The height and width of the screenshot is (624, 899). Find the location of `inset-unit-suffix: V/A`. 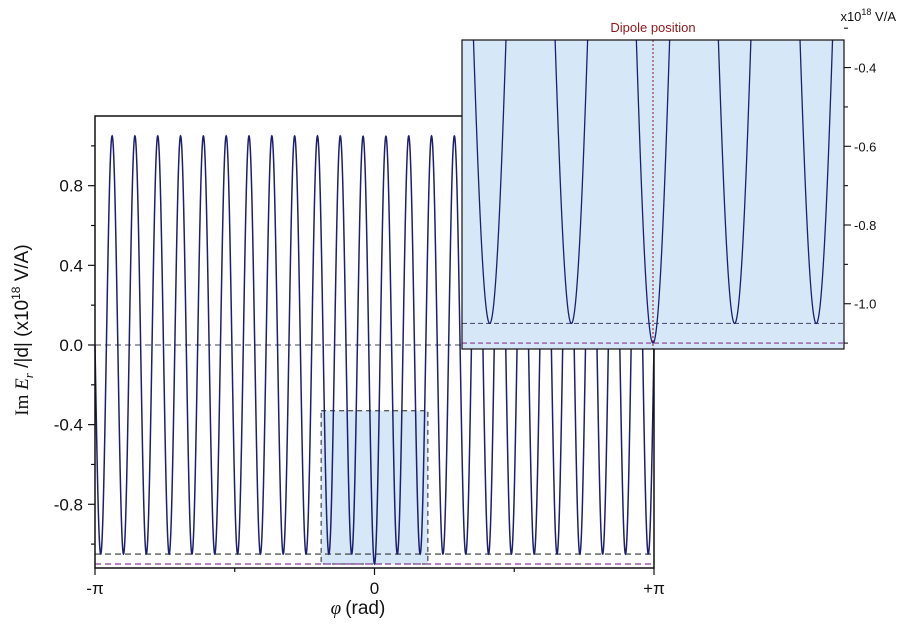

inset-unit-suffix: V/A is located at coordinates (883, 16).